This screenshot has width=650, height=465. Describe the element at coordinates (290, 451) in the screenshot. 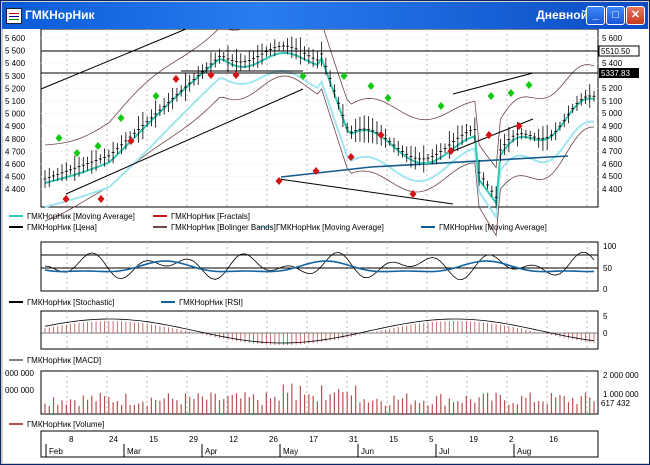

I see `time-axis-month: May` at that location.